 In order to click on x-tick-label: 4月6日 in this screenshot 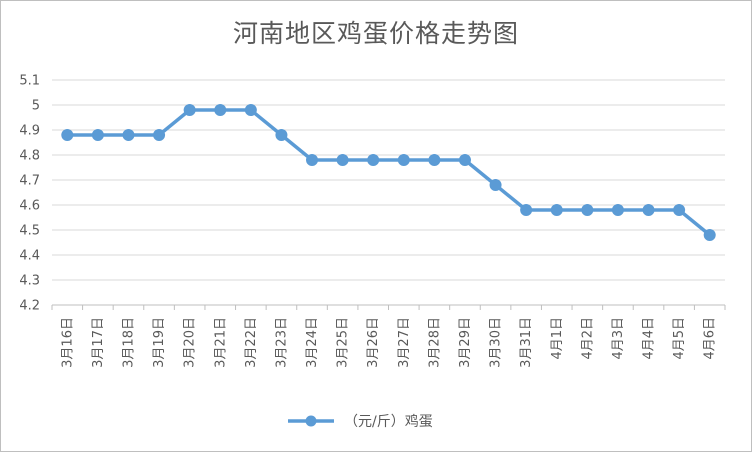, I will do `click(710, 338)`.